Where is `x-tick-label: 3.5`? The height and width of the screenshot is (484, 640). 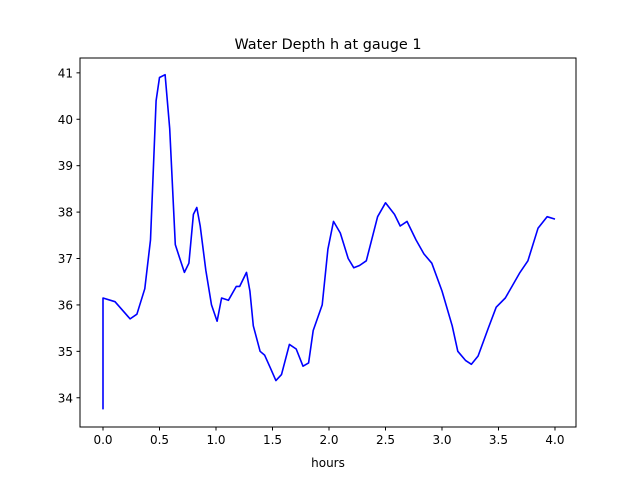 x-tick-label: 3.5 is located at coordinates (498, 440).